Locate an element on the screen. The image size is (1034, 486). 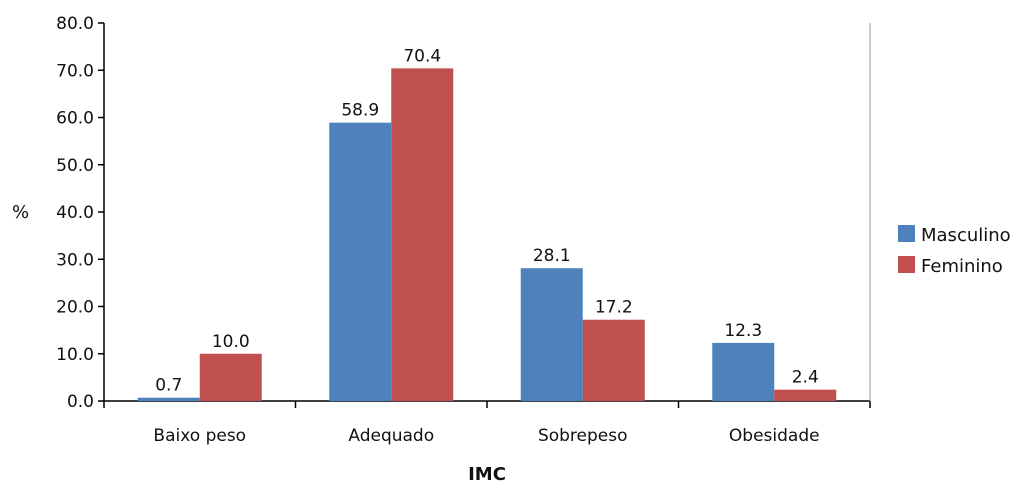
x-tick-label: Baixo peso is located at coordinates (199, 436).